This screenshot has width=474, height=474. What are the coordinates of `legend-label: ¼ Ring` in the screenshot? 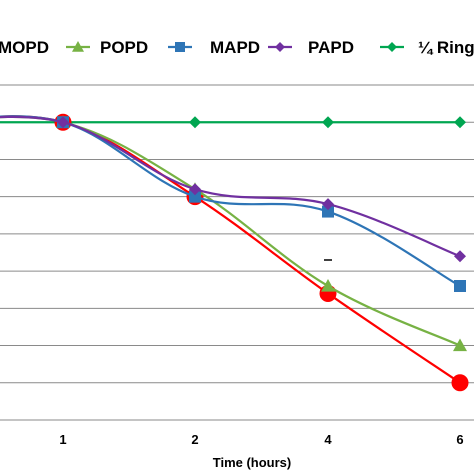 It's located at (446, 47).